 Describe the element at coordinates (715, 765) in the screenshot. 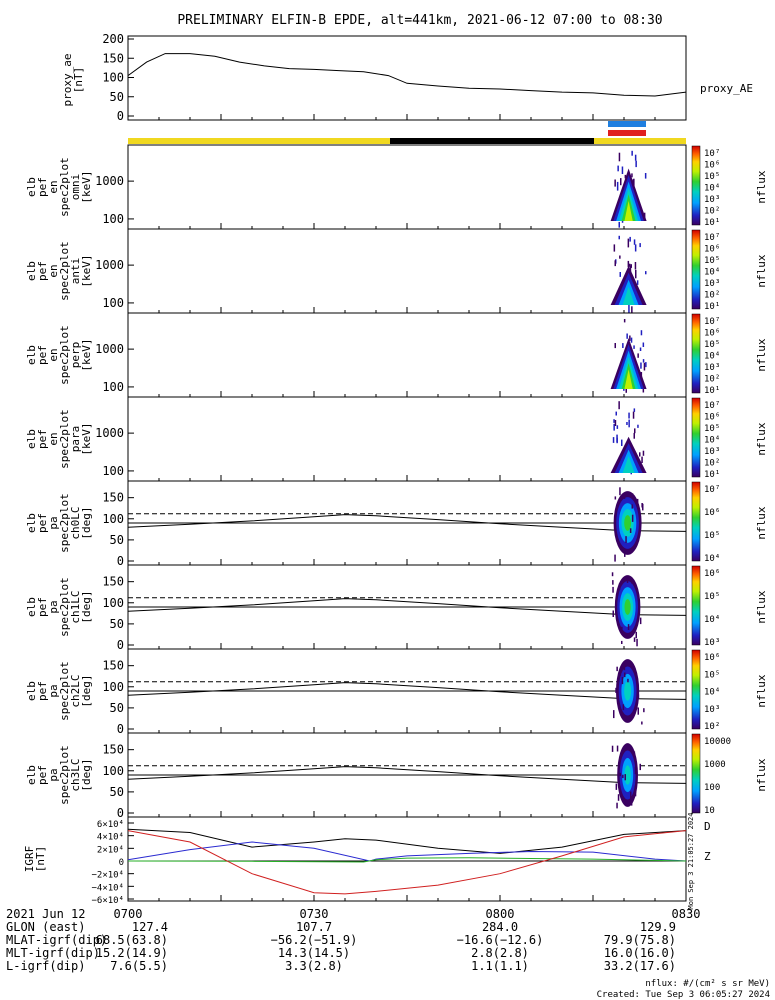

I see `pa_ch3-colorbar-tick: 1000` at that location.